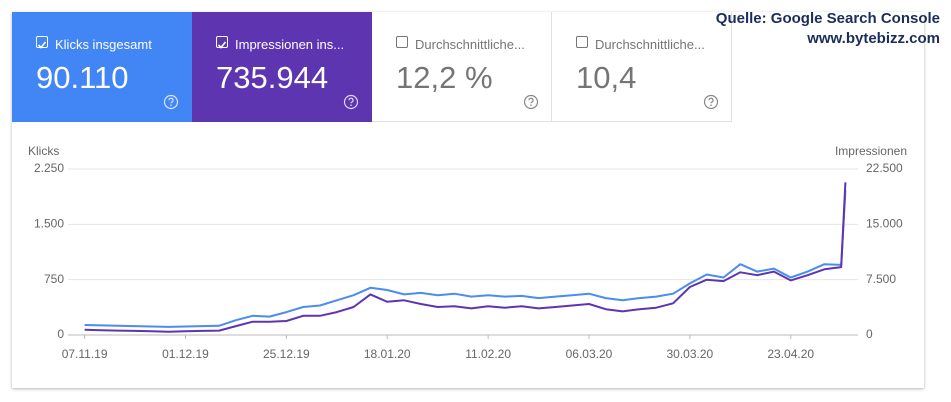 The width and height of the screenshot is (951, 402). Describe the element at coordinates (881, 279) in the screenshot. I see `y2-tick-label: 7.500` at that location.